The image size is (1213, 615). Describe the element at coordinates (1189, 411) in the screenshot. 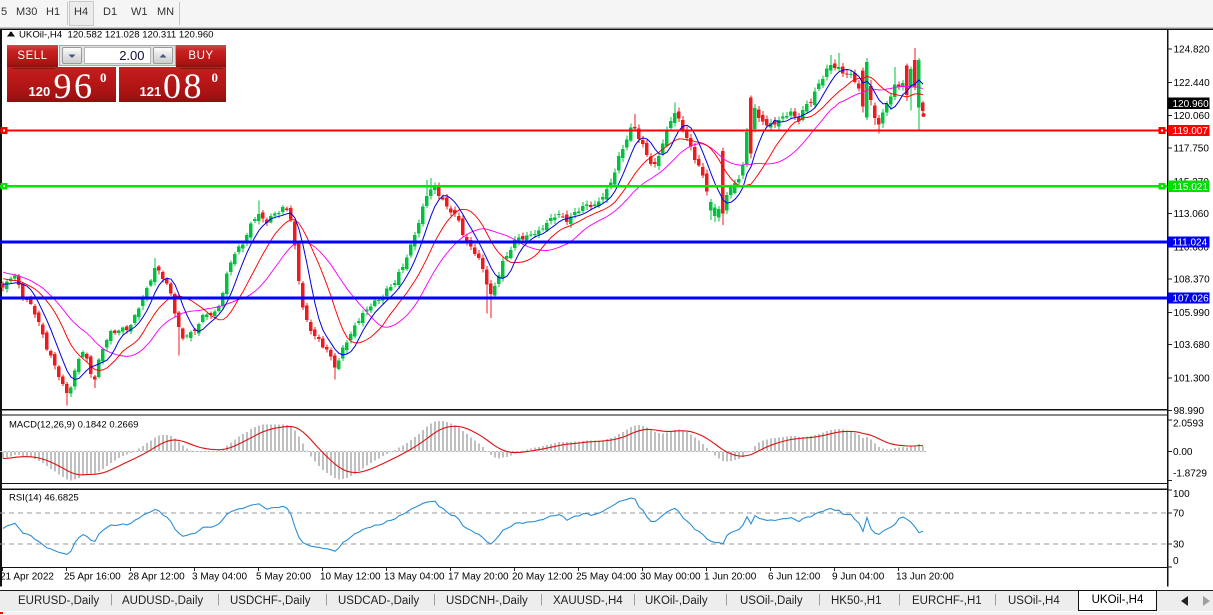

I see `svg-text: 98.990` at that location.